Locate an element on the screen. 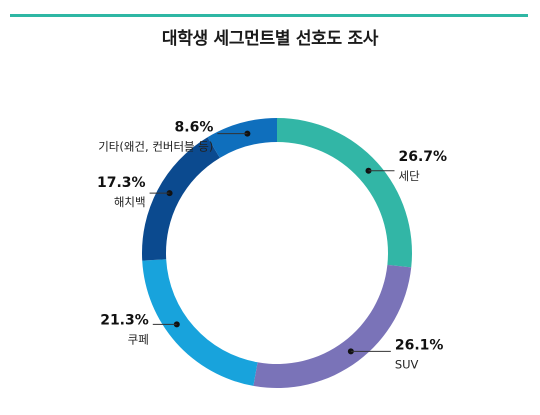 This screenshot has width=540, height=415. slice-value-label: 26.1% is located at coordinates (419, 345).